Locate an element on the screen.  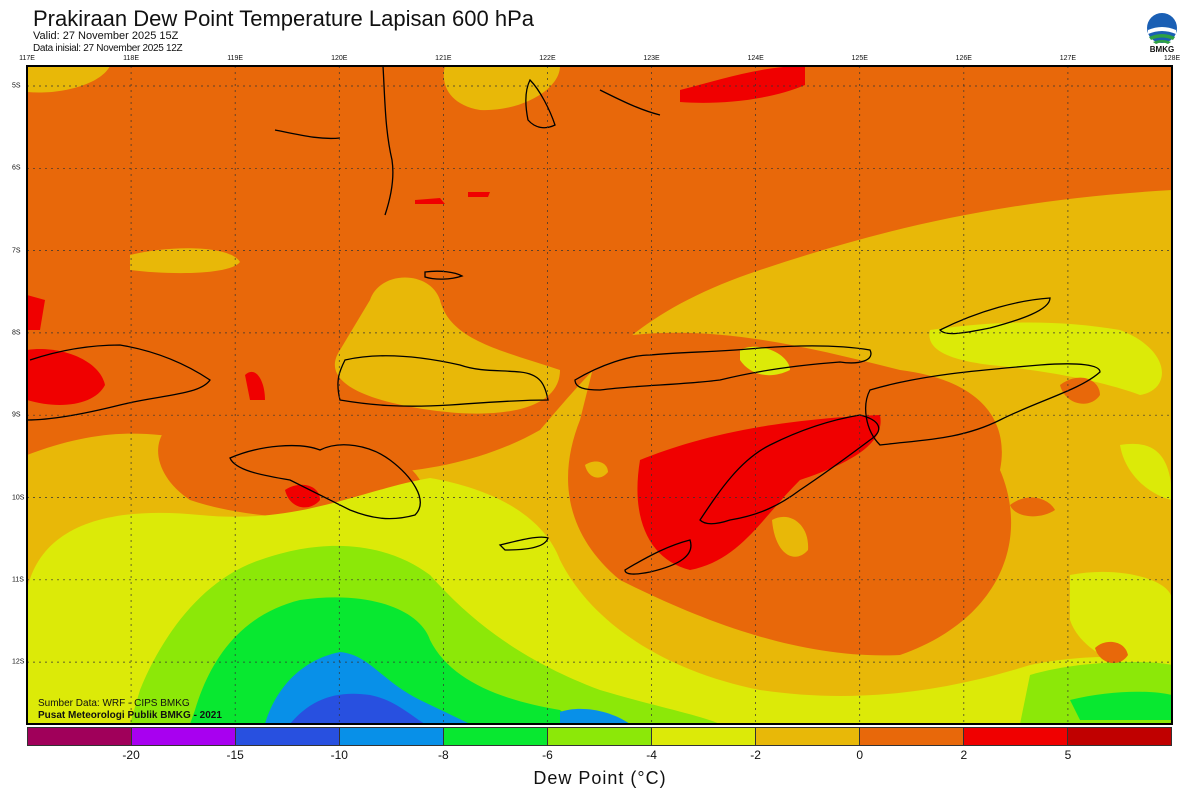
field-red-timor is located at coordinates (759, 492).